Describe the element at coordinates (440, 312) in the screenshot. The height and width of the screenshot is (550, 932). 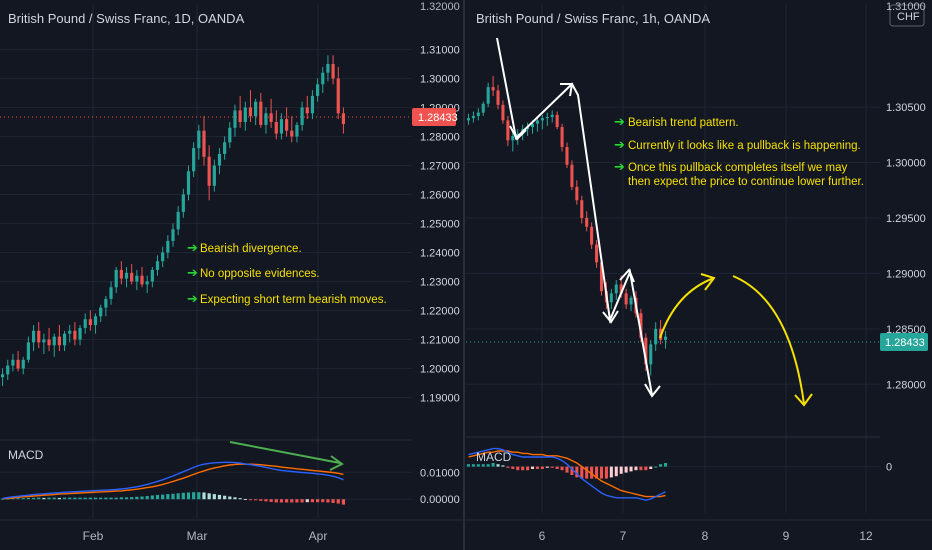
I see `y-tick-label: 1.22000` at that location.